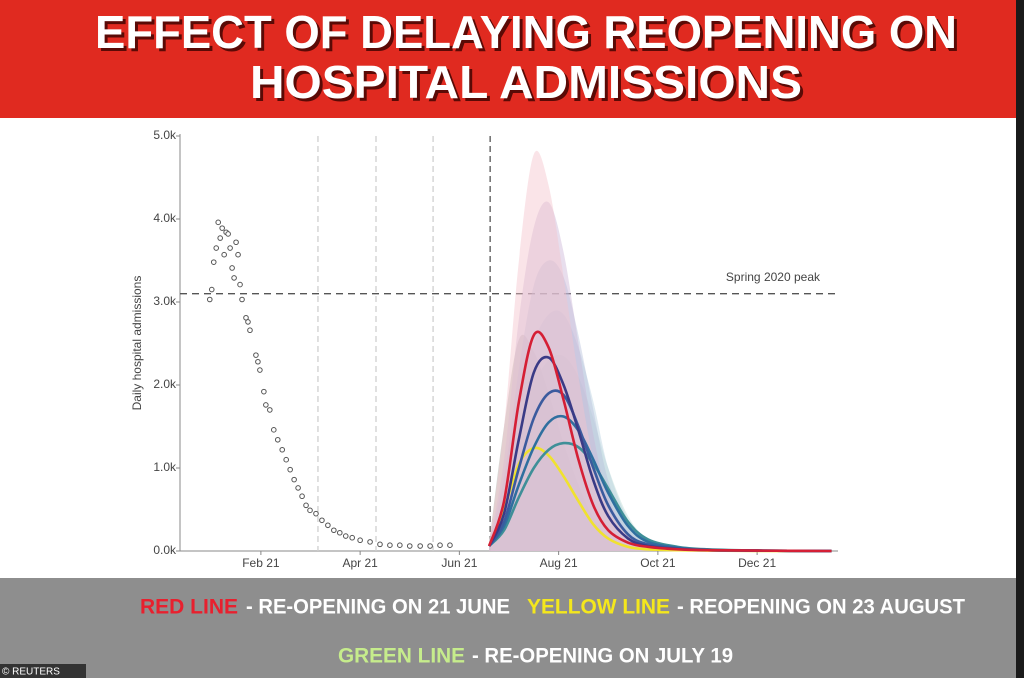  I want to click on legend-label: RED LINE, so click(189, 607).